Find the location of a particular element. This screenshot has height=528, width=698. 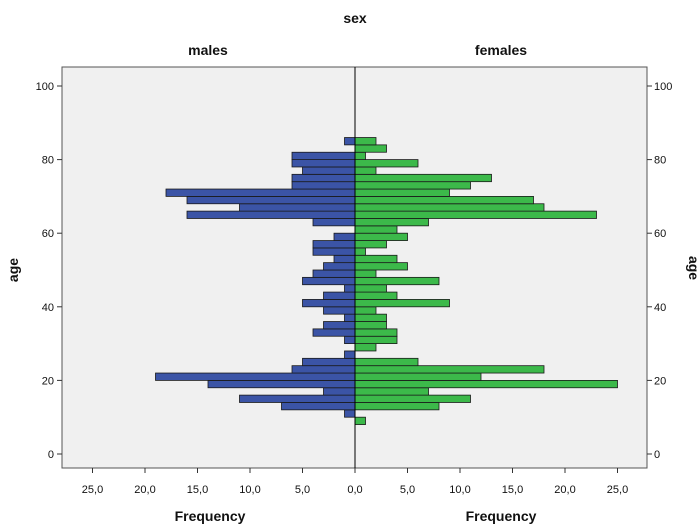

panel-label-males: males is located at coordinates (208, 50).